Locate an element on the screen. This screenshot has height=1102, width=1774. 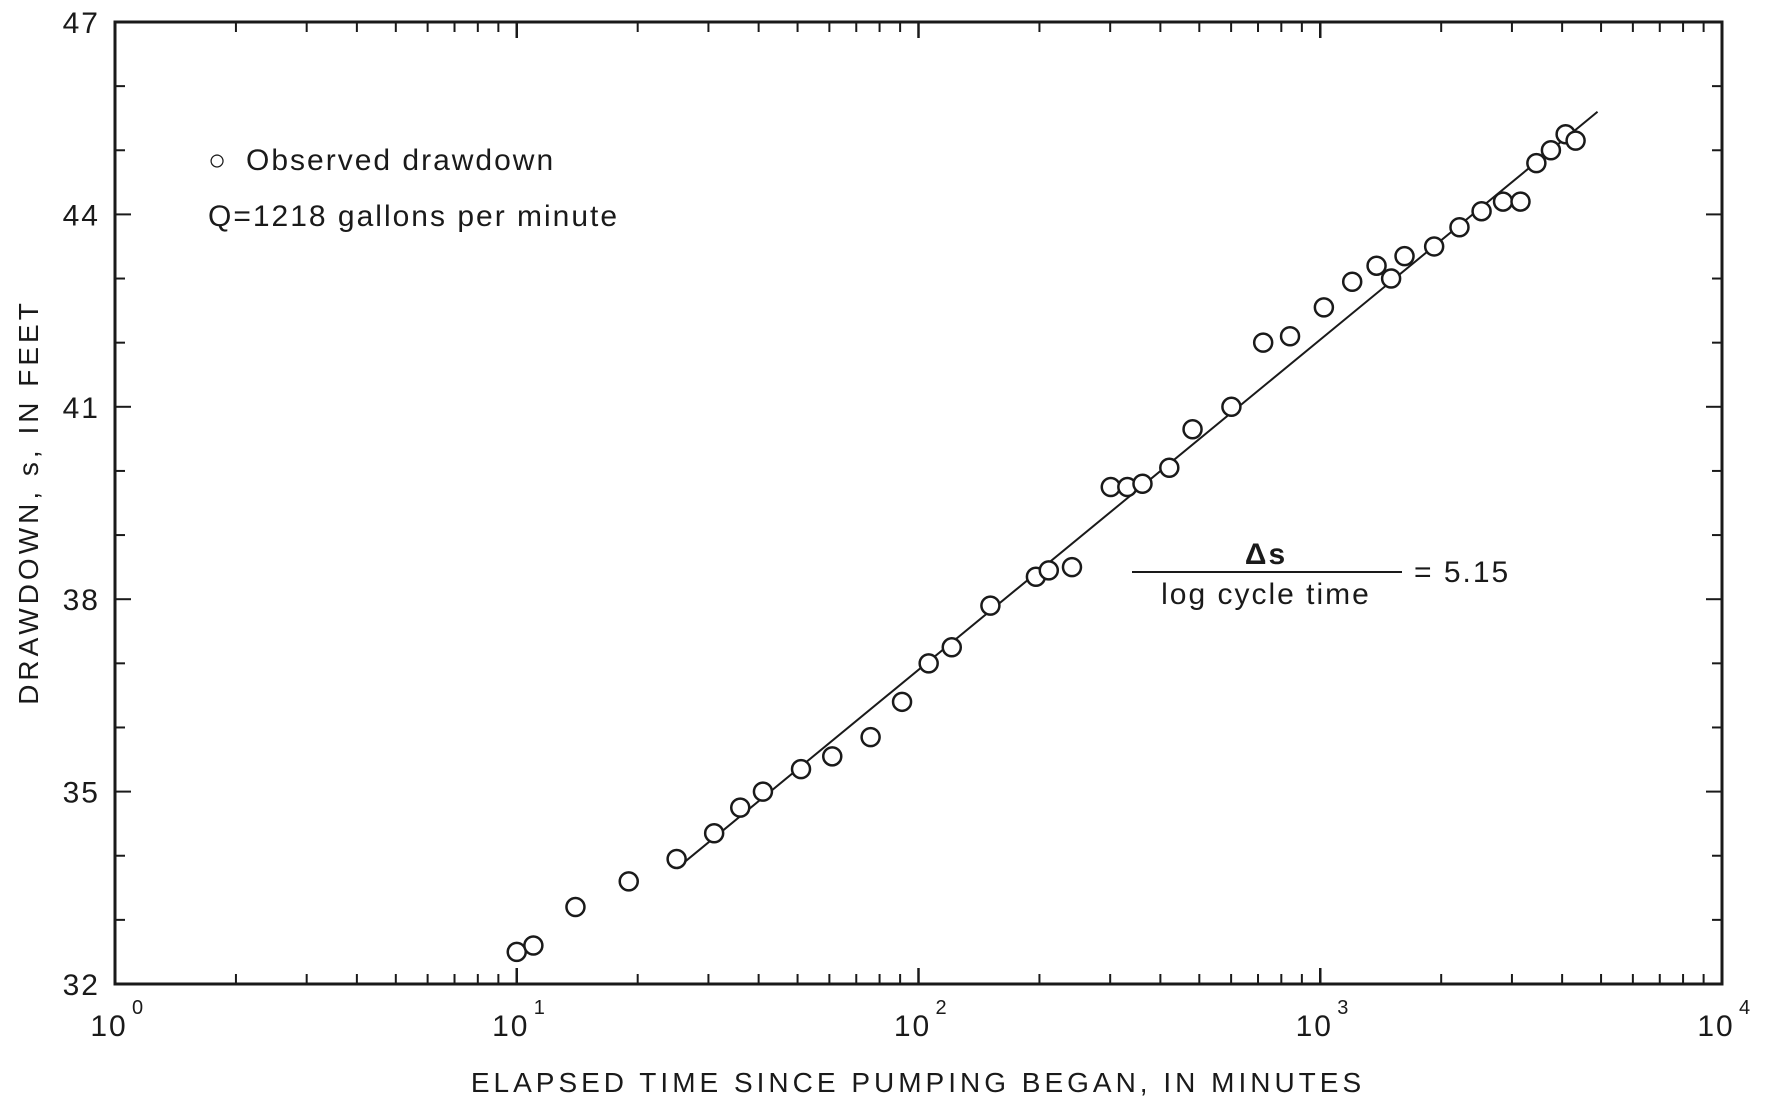
x-tick-label: 10¹ is located at coordinates (518, 1020).